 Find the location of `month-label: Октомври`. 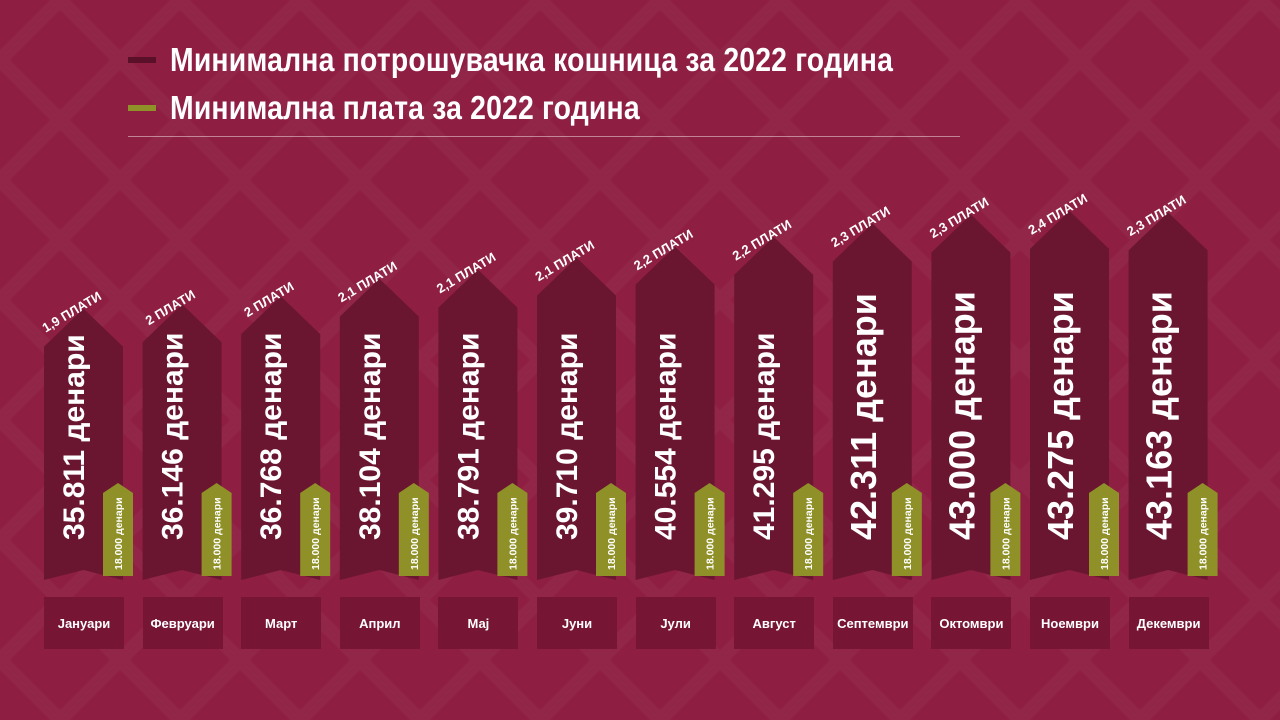

month-label: Октомври is located at coordinates (971, 623).